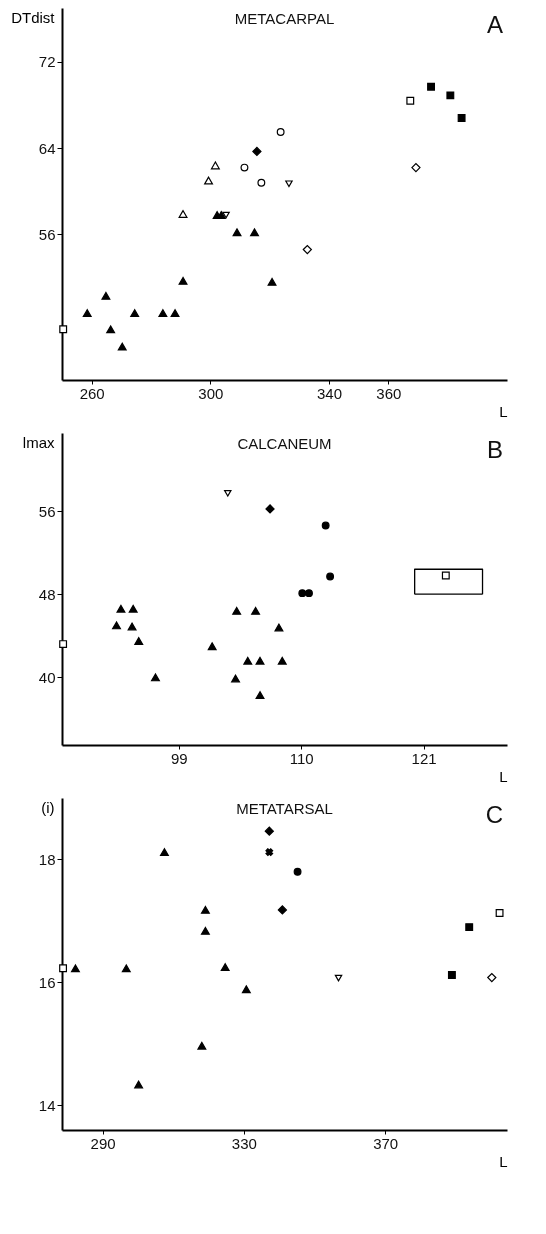  Describe the element at coordinates (47, 148) in the screenshot. I see `y-tick-label: 64` at that location.